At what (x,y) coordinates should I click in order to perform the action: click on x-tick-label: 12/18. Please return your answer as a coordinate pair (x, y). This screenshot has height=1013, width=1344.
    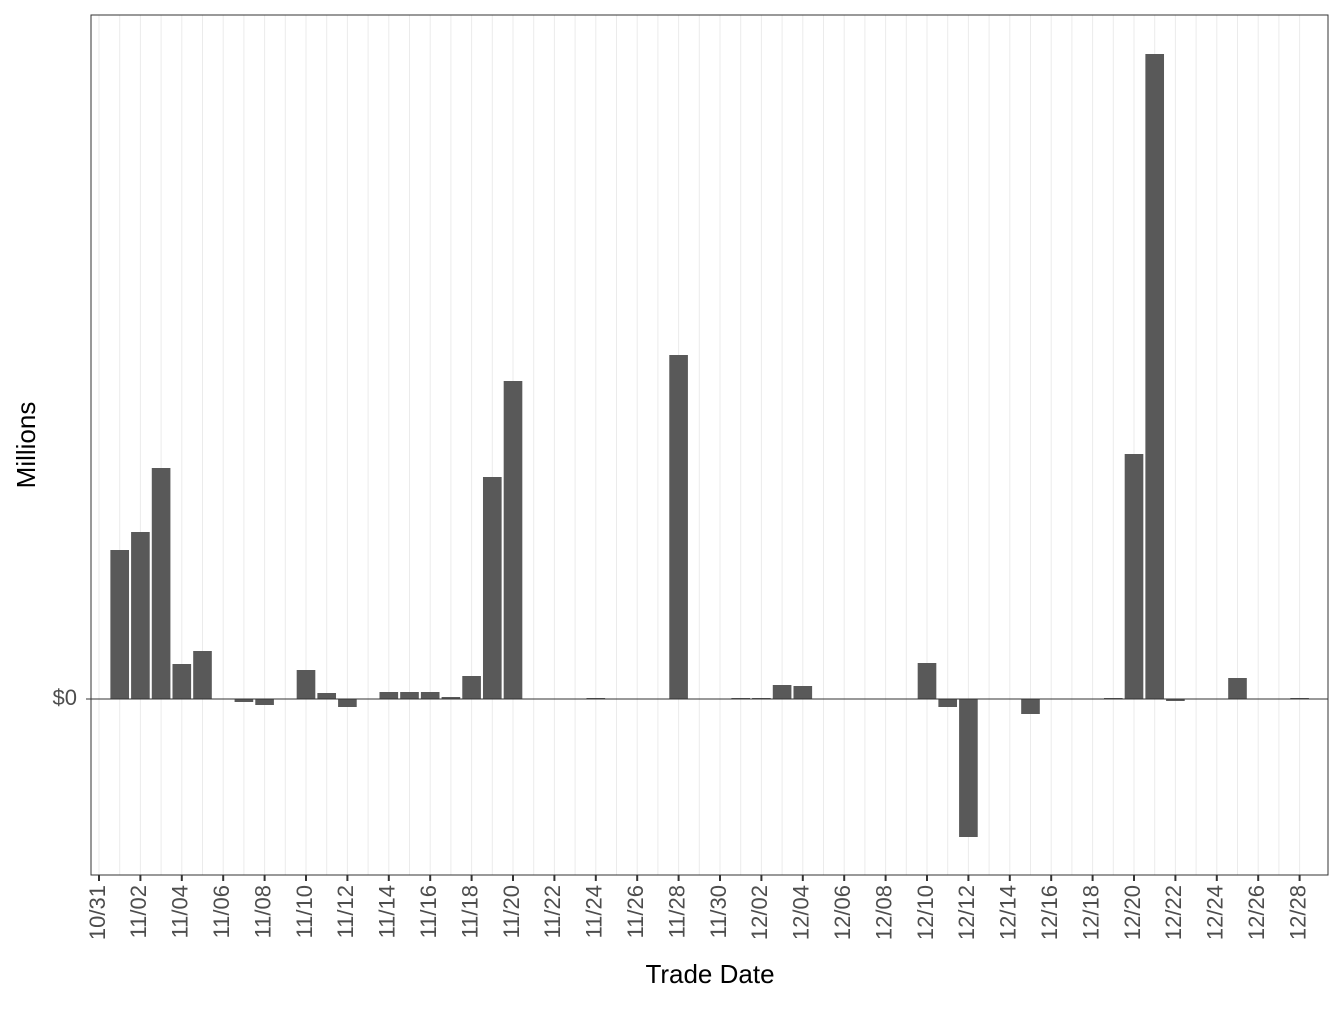
    Looking at the image, I should click on (1090, 912).